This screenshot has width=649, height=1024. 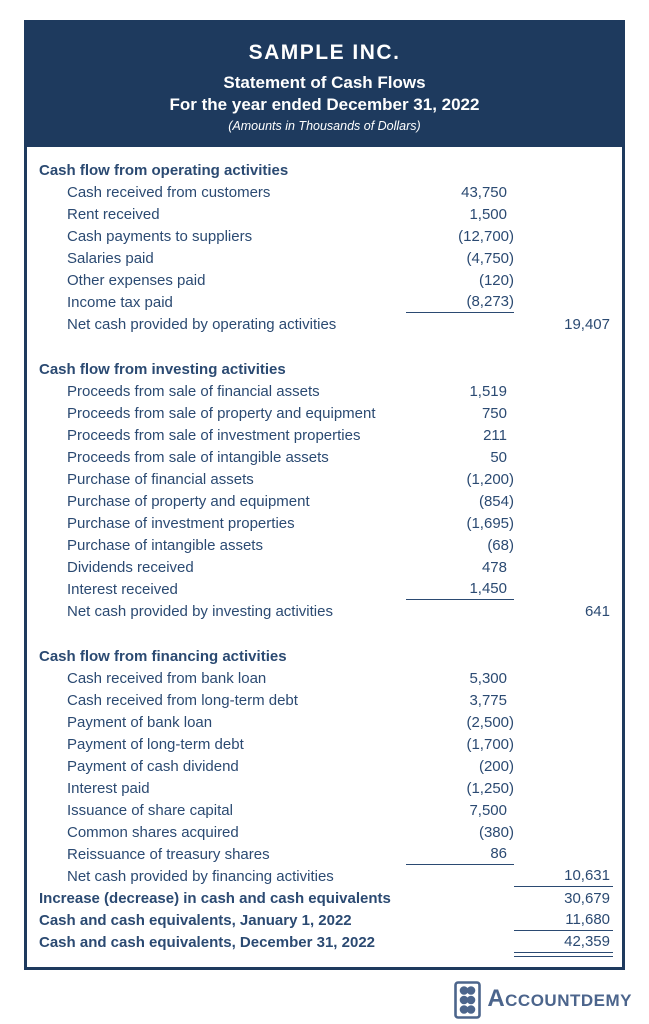 I want to click on statement-row: Interest paid (1,250), so click(x=324, y=788).